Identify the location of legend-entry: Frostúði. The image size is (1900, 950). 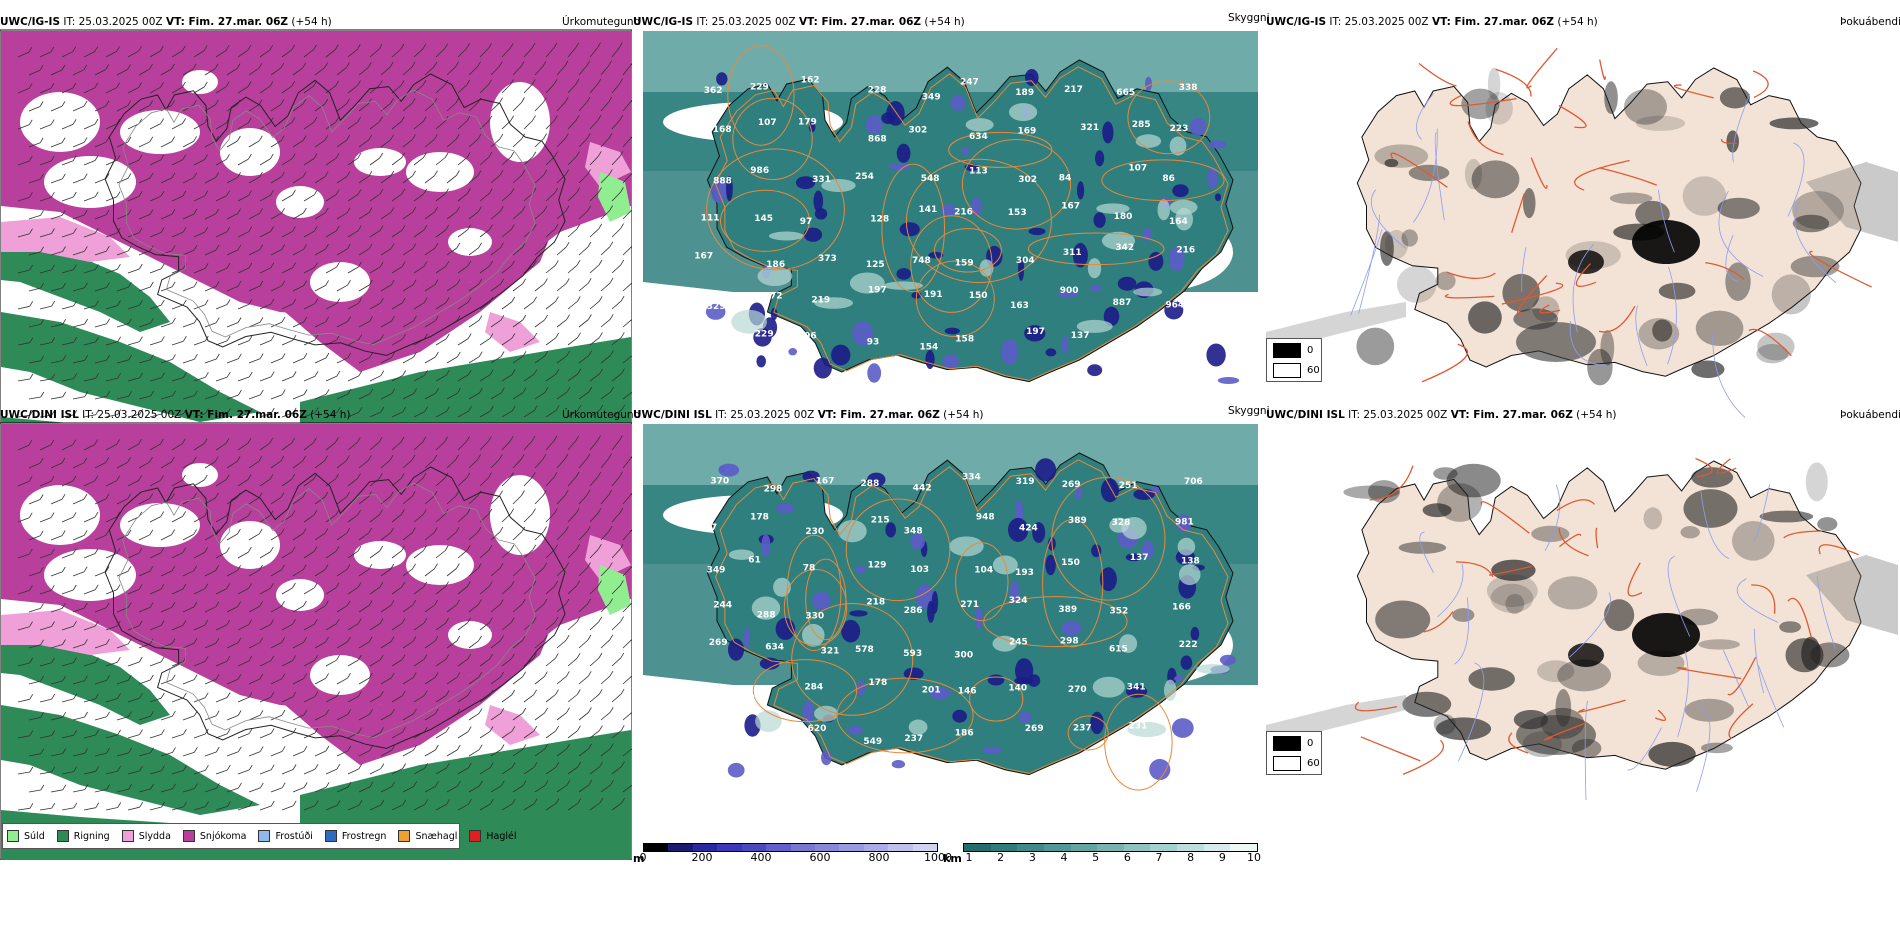
(285, 836).